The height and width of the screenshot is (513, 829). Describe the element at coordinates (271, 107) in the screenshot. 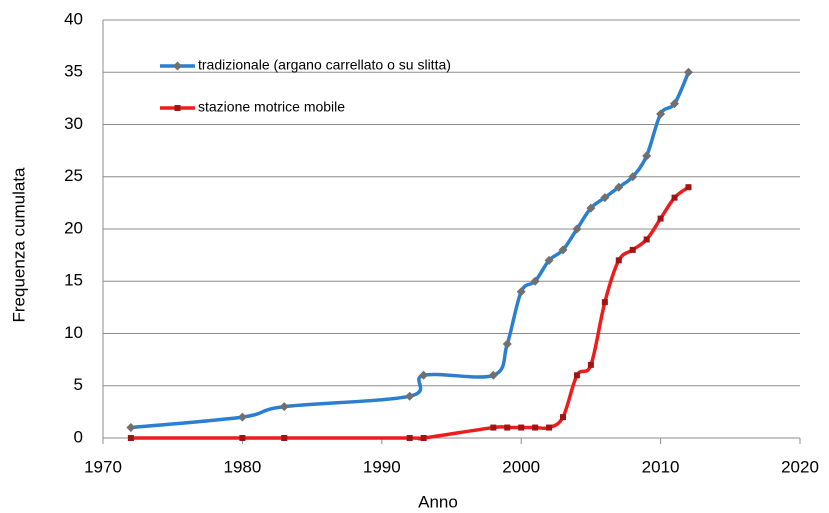

I see `legend-label: stazione motrice mobile` at that location.